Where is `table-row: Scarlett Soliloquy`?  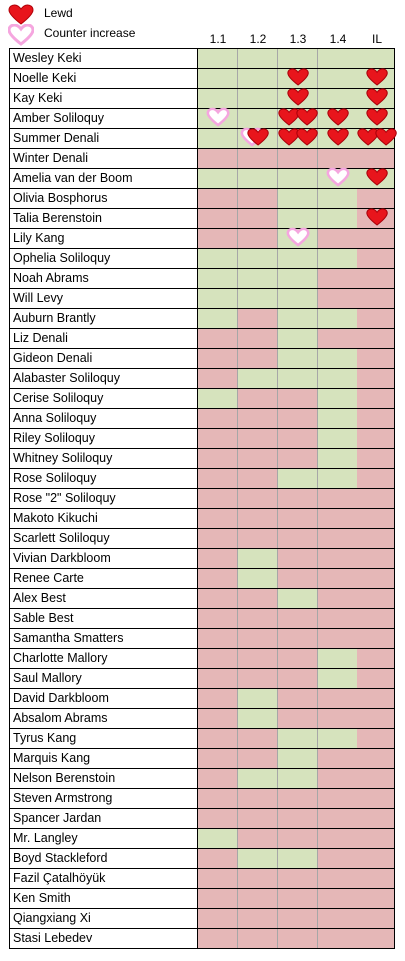
table-row: Scarlett Soliloquy is located at coordinates (202, 539).